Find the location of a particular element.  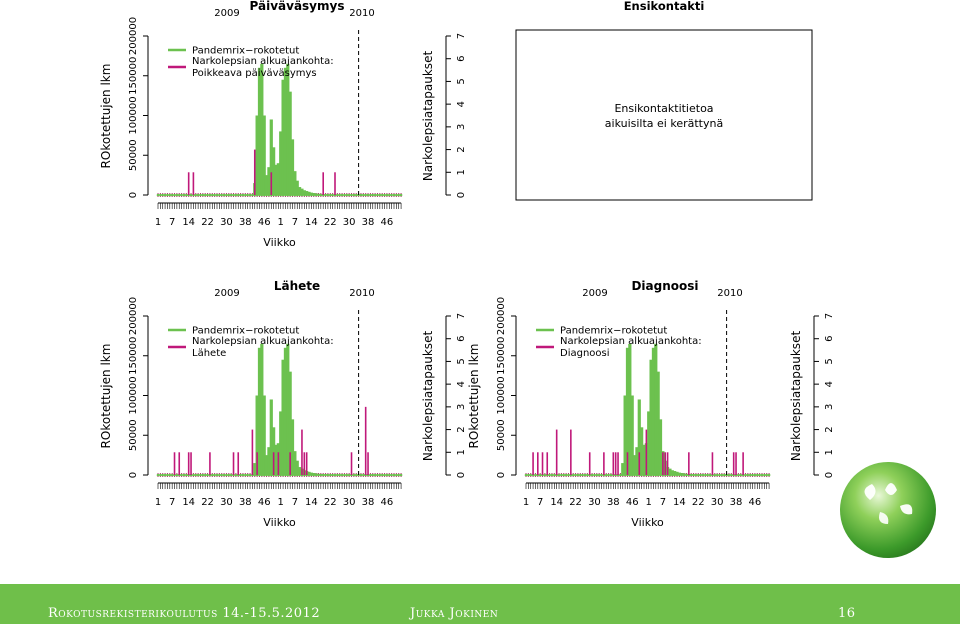

x-tick-label: 46 is located at coordinates (264, 502).